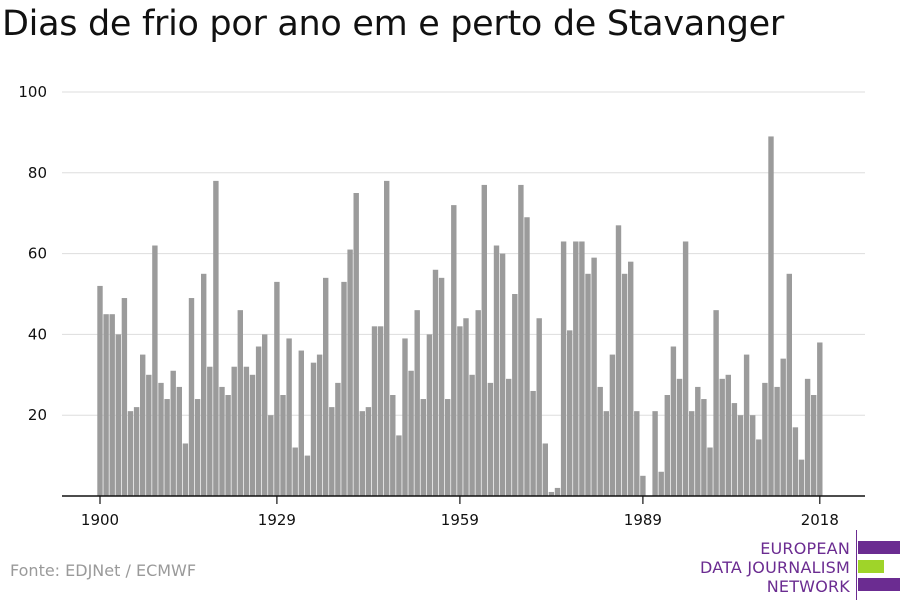 The width and height of the screenshot is (900, 600). What do you see at coordinates (185, 469) in the screenshot?
I see `bar-1914` at bounding box center [185, 469].